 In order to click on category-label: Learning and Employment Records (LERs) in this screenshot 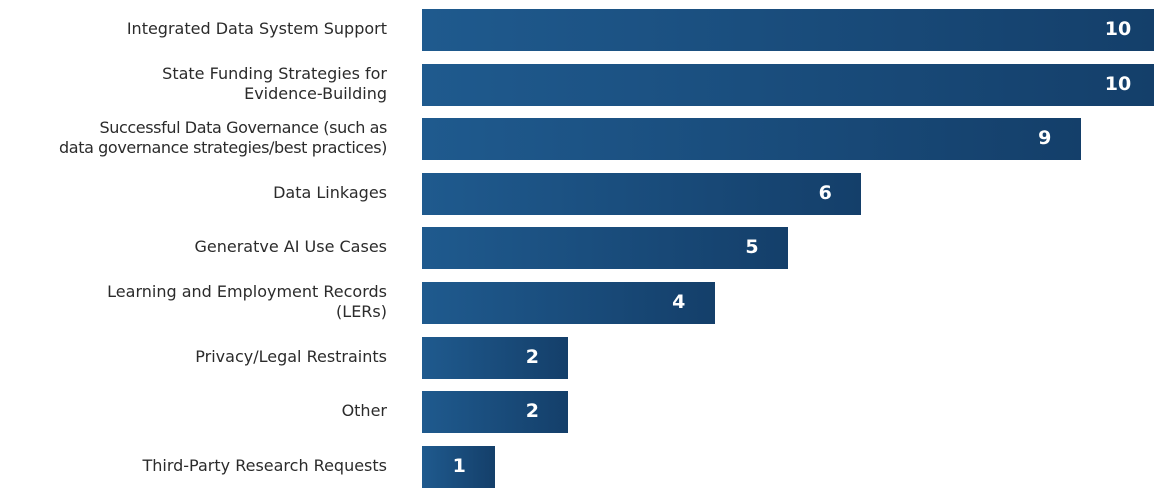, I will do `click(247, 301)`.